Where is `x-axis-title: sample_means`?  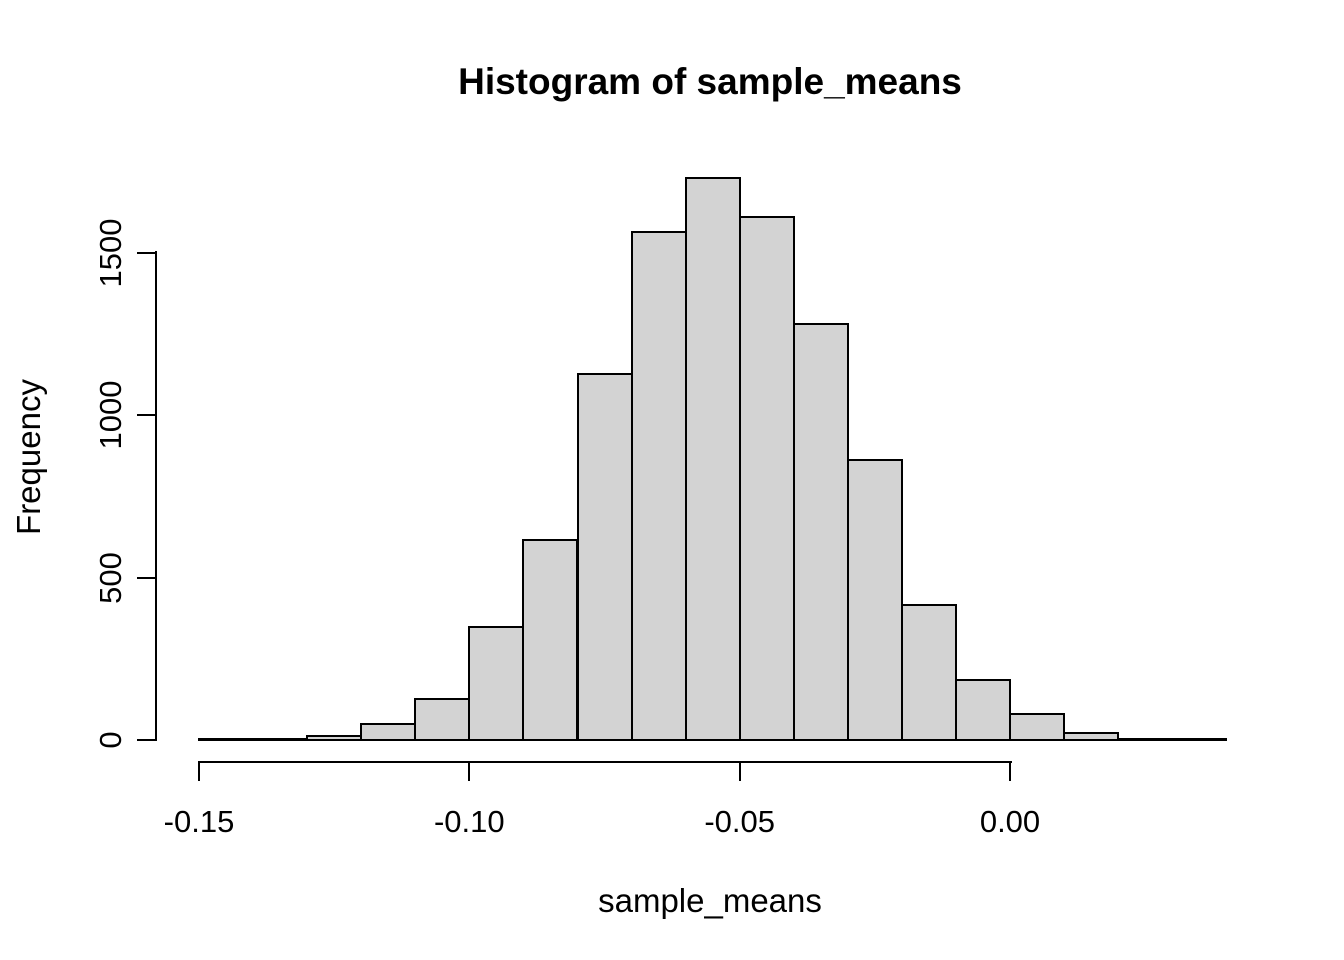
x-axis-title: sample_means is located at coordinates (710, 900).